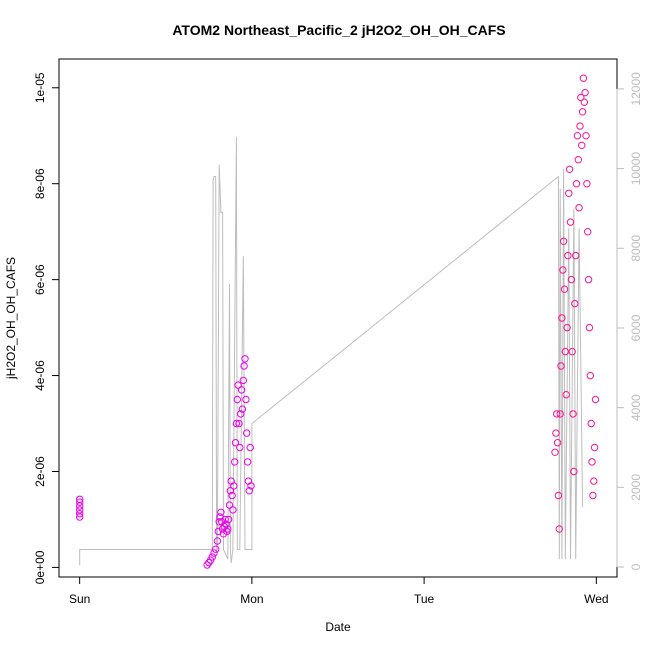  What do you see at coordinates (339, 591) in the screenshot?
I see `x-axis: Sun Mon Tue Wed` at bounding box center [339, 591].